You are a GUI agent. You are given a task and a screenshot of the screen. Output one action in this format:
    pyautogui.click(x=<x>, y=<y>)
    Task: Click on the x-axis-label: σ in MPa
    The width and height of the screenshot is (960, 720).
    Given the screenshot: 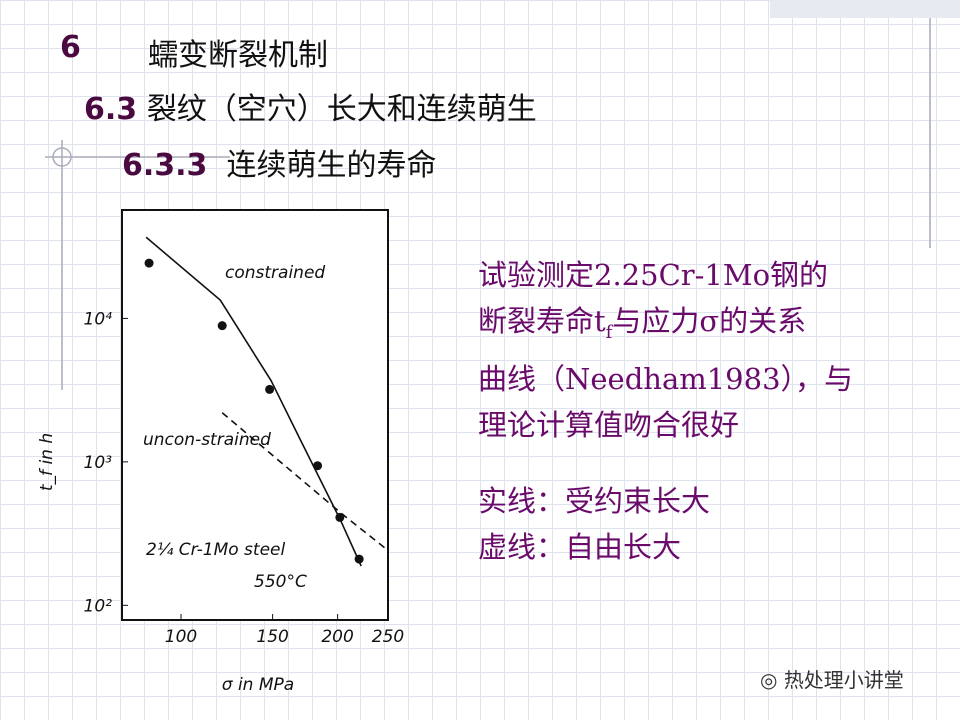 What is the action you would take?
    pyautogui.click(x=258, y=685)
    